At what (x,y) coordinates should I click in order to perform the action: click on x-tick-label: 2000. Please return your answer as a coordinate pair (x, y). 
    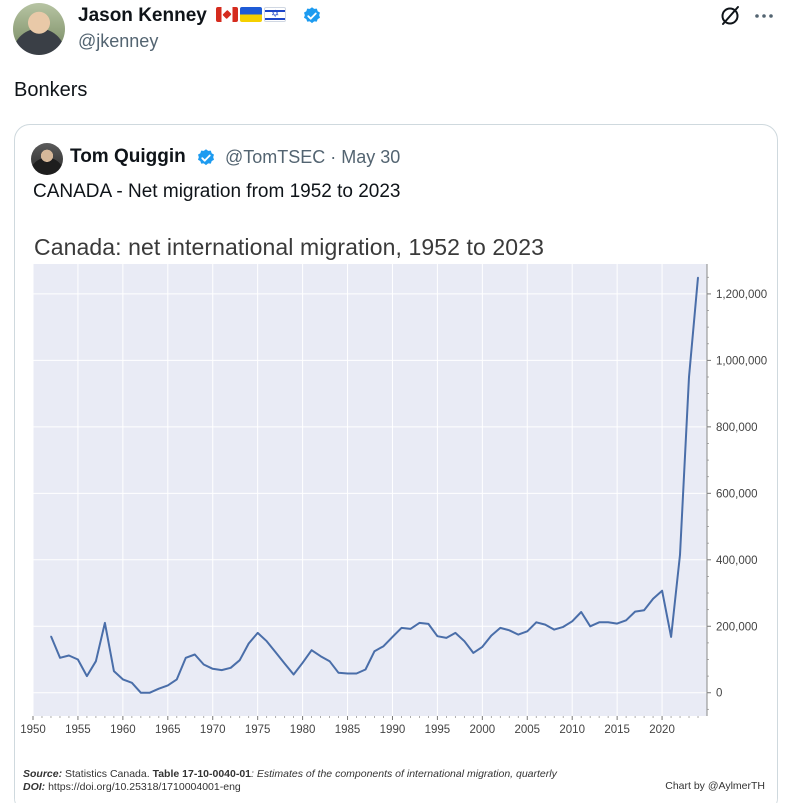
    Looking at the image, I should click on (483, 730).